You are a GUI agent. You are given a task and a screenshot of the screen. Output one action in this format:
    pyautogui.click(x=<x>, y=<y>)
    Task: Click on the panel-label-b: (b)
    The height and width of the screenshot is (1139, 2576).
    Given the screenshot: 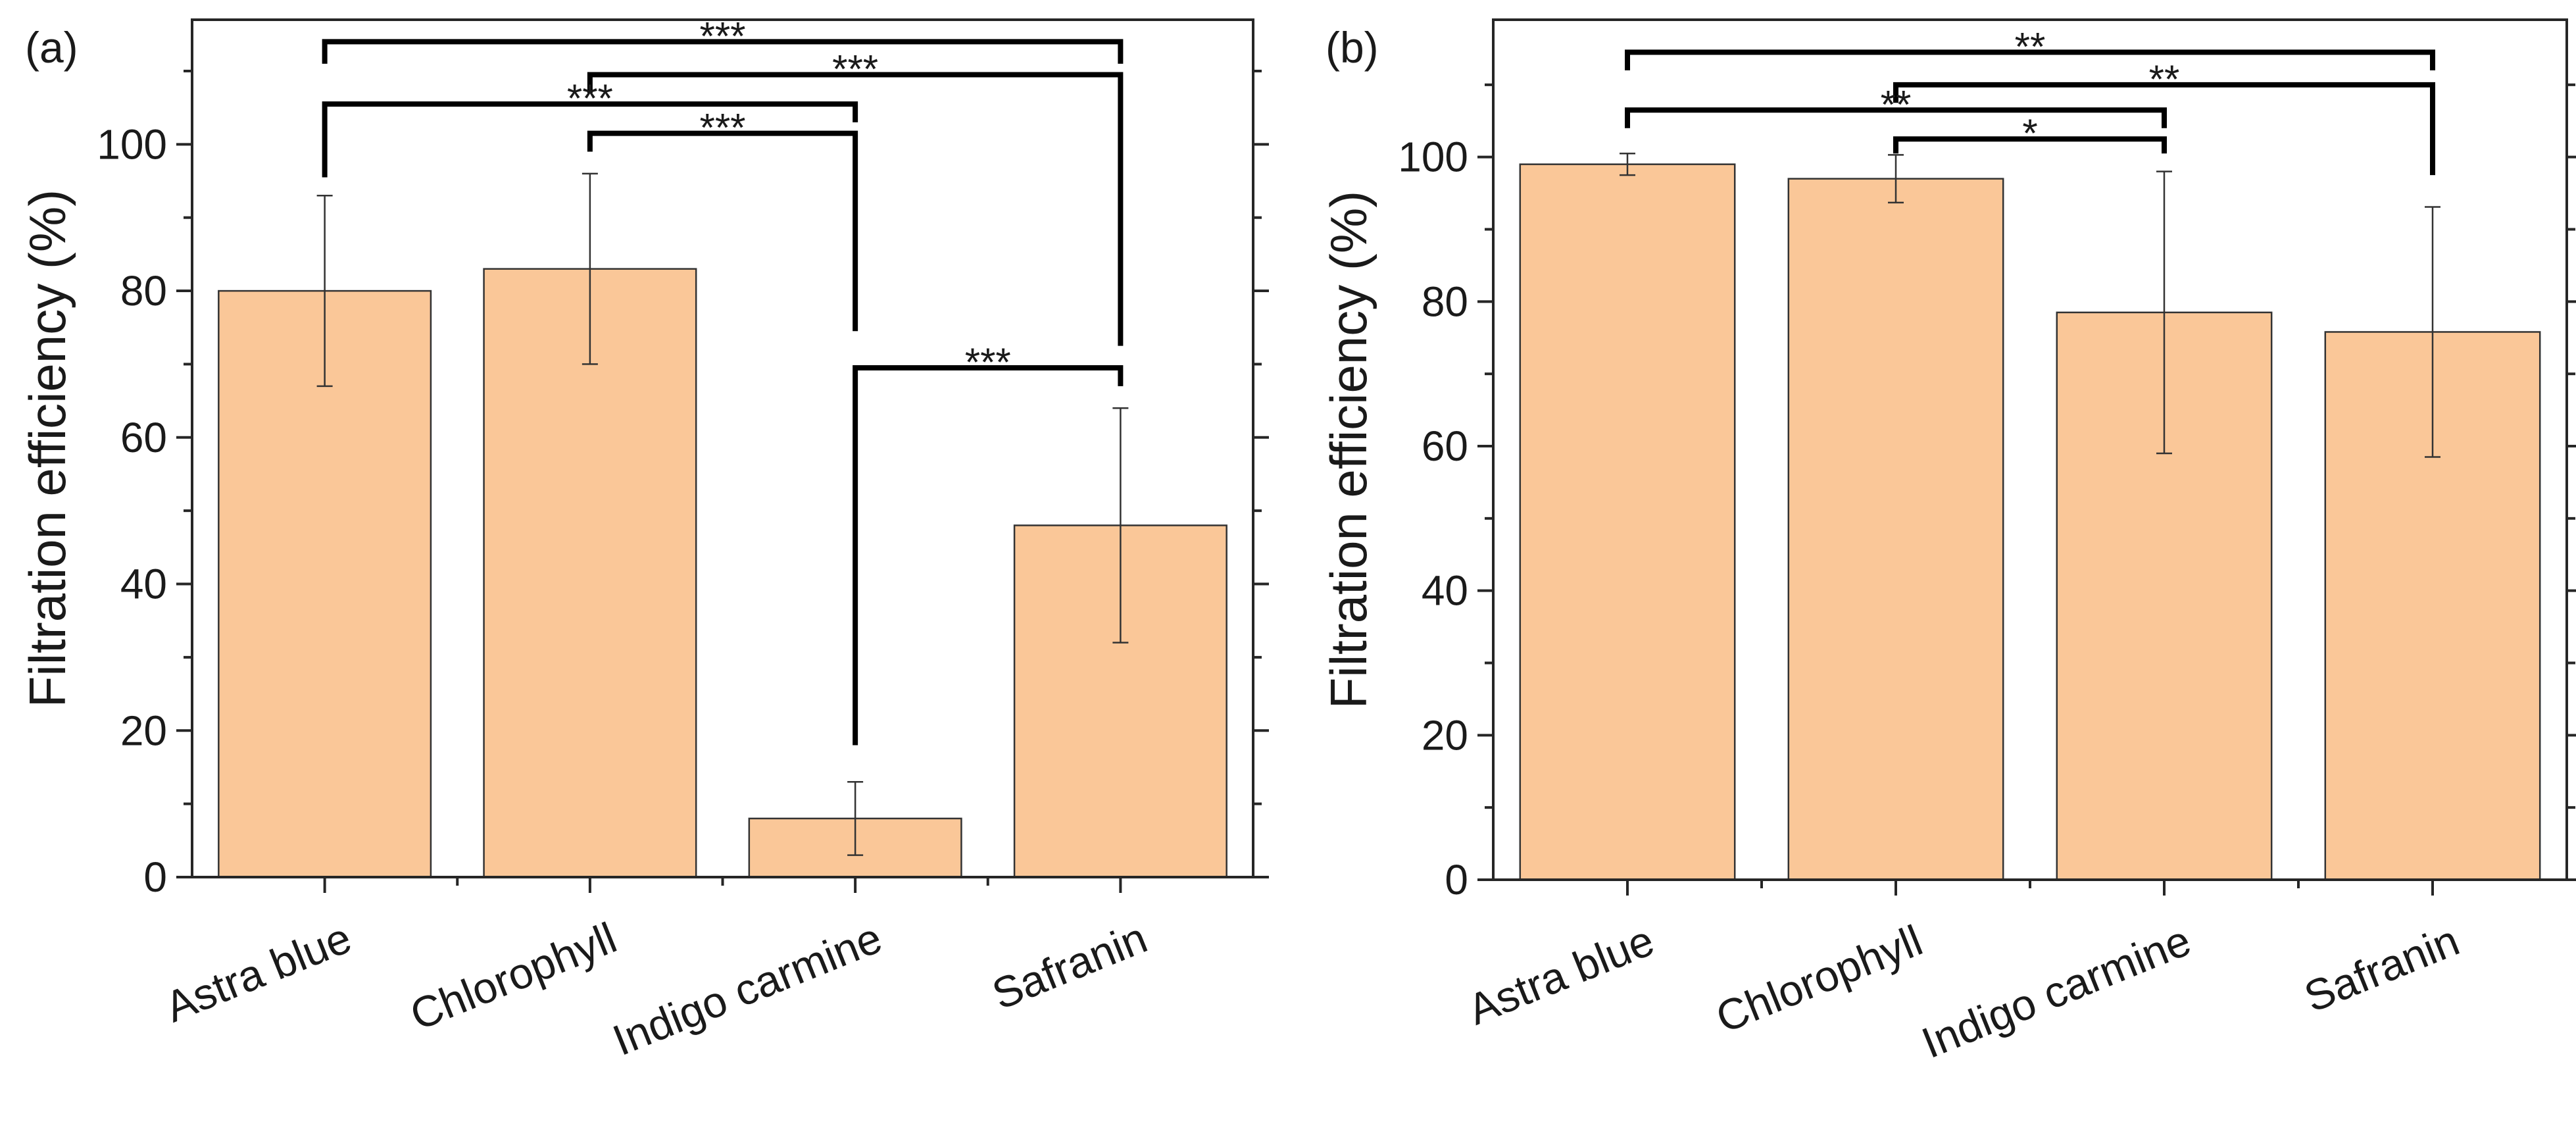 What is the action you would take?
    pyautogui.click(x=1352, y=47)
    